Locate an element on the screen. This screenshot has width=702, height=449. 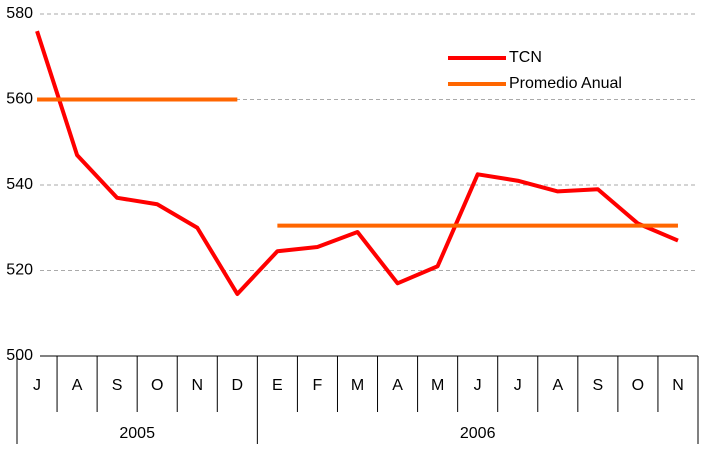
x-tick-label: F is located at coordinates (318, 385).